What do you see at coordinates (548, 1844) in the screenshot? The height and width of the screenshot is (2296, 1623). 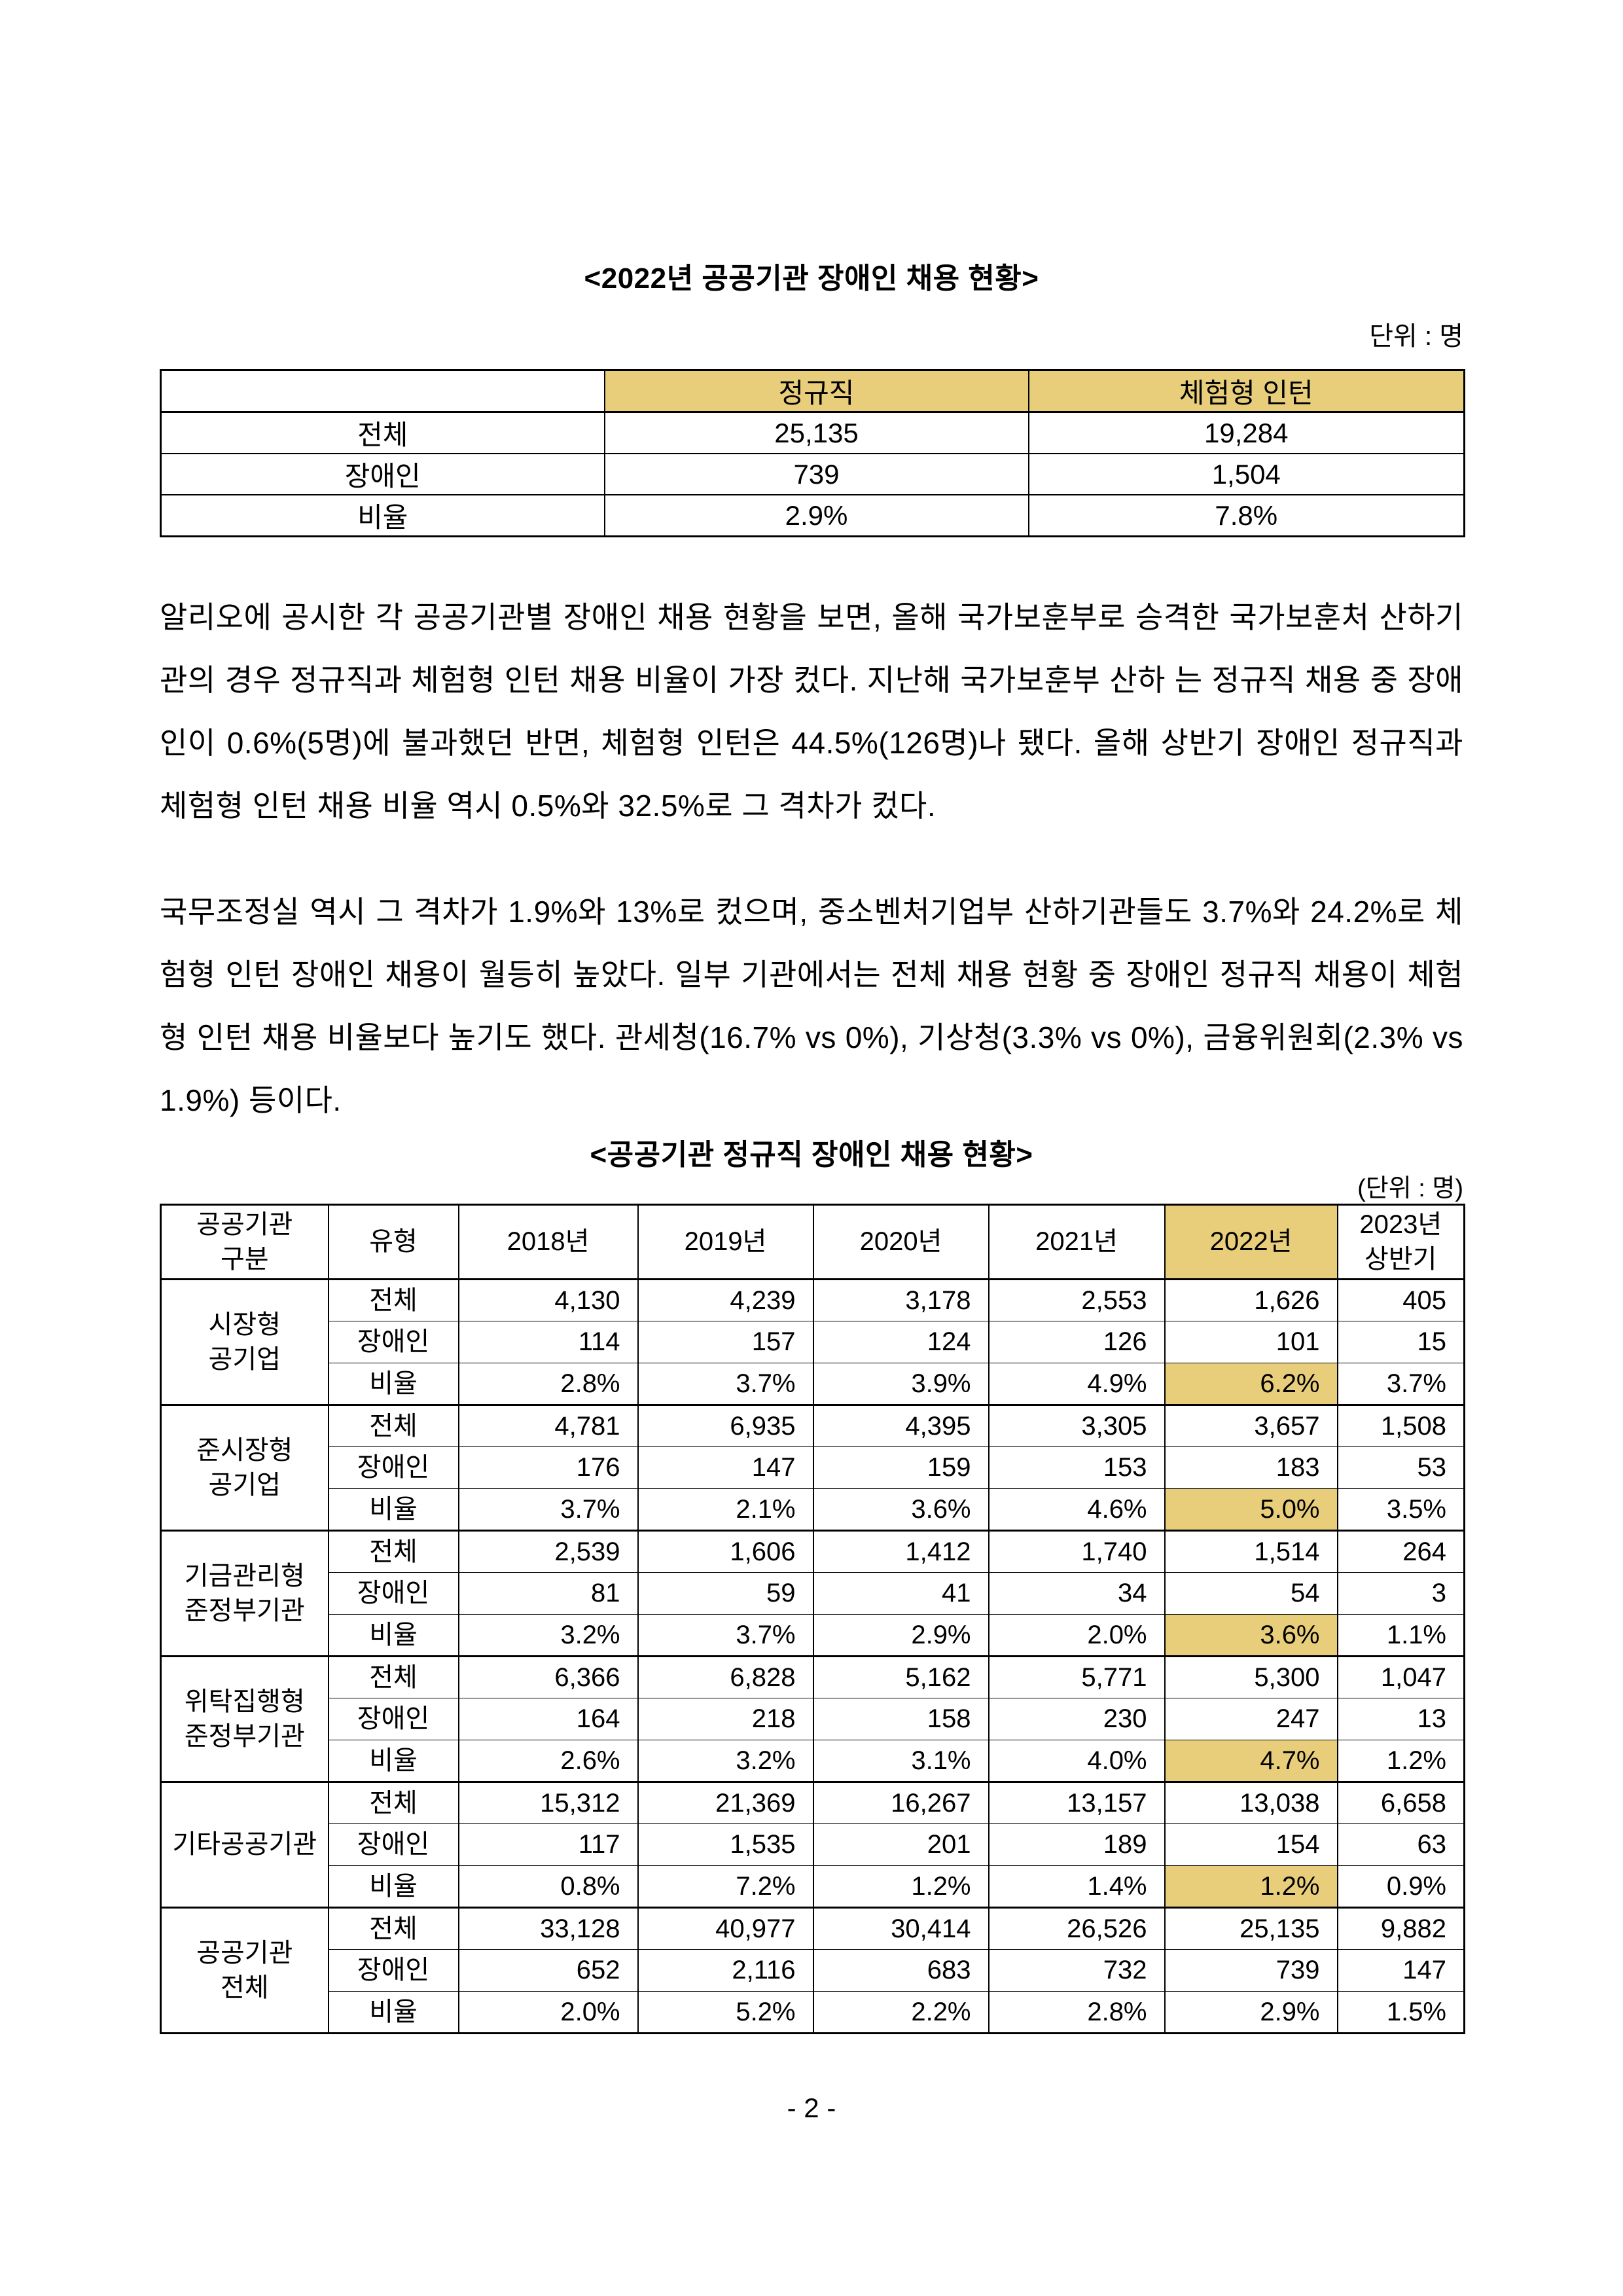 I see `table2-value-cell: 117` at bounding box center [548, 1844].